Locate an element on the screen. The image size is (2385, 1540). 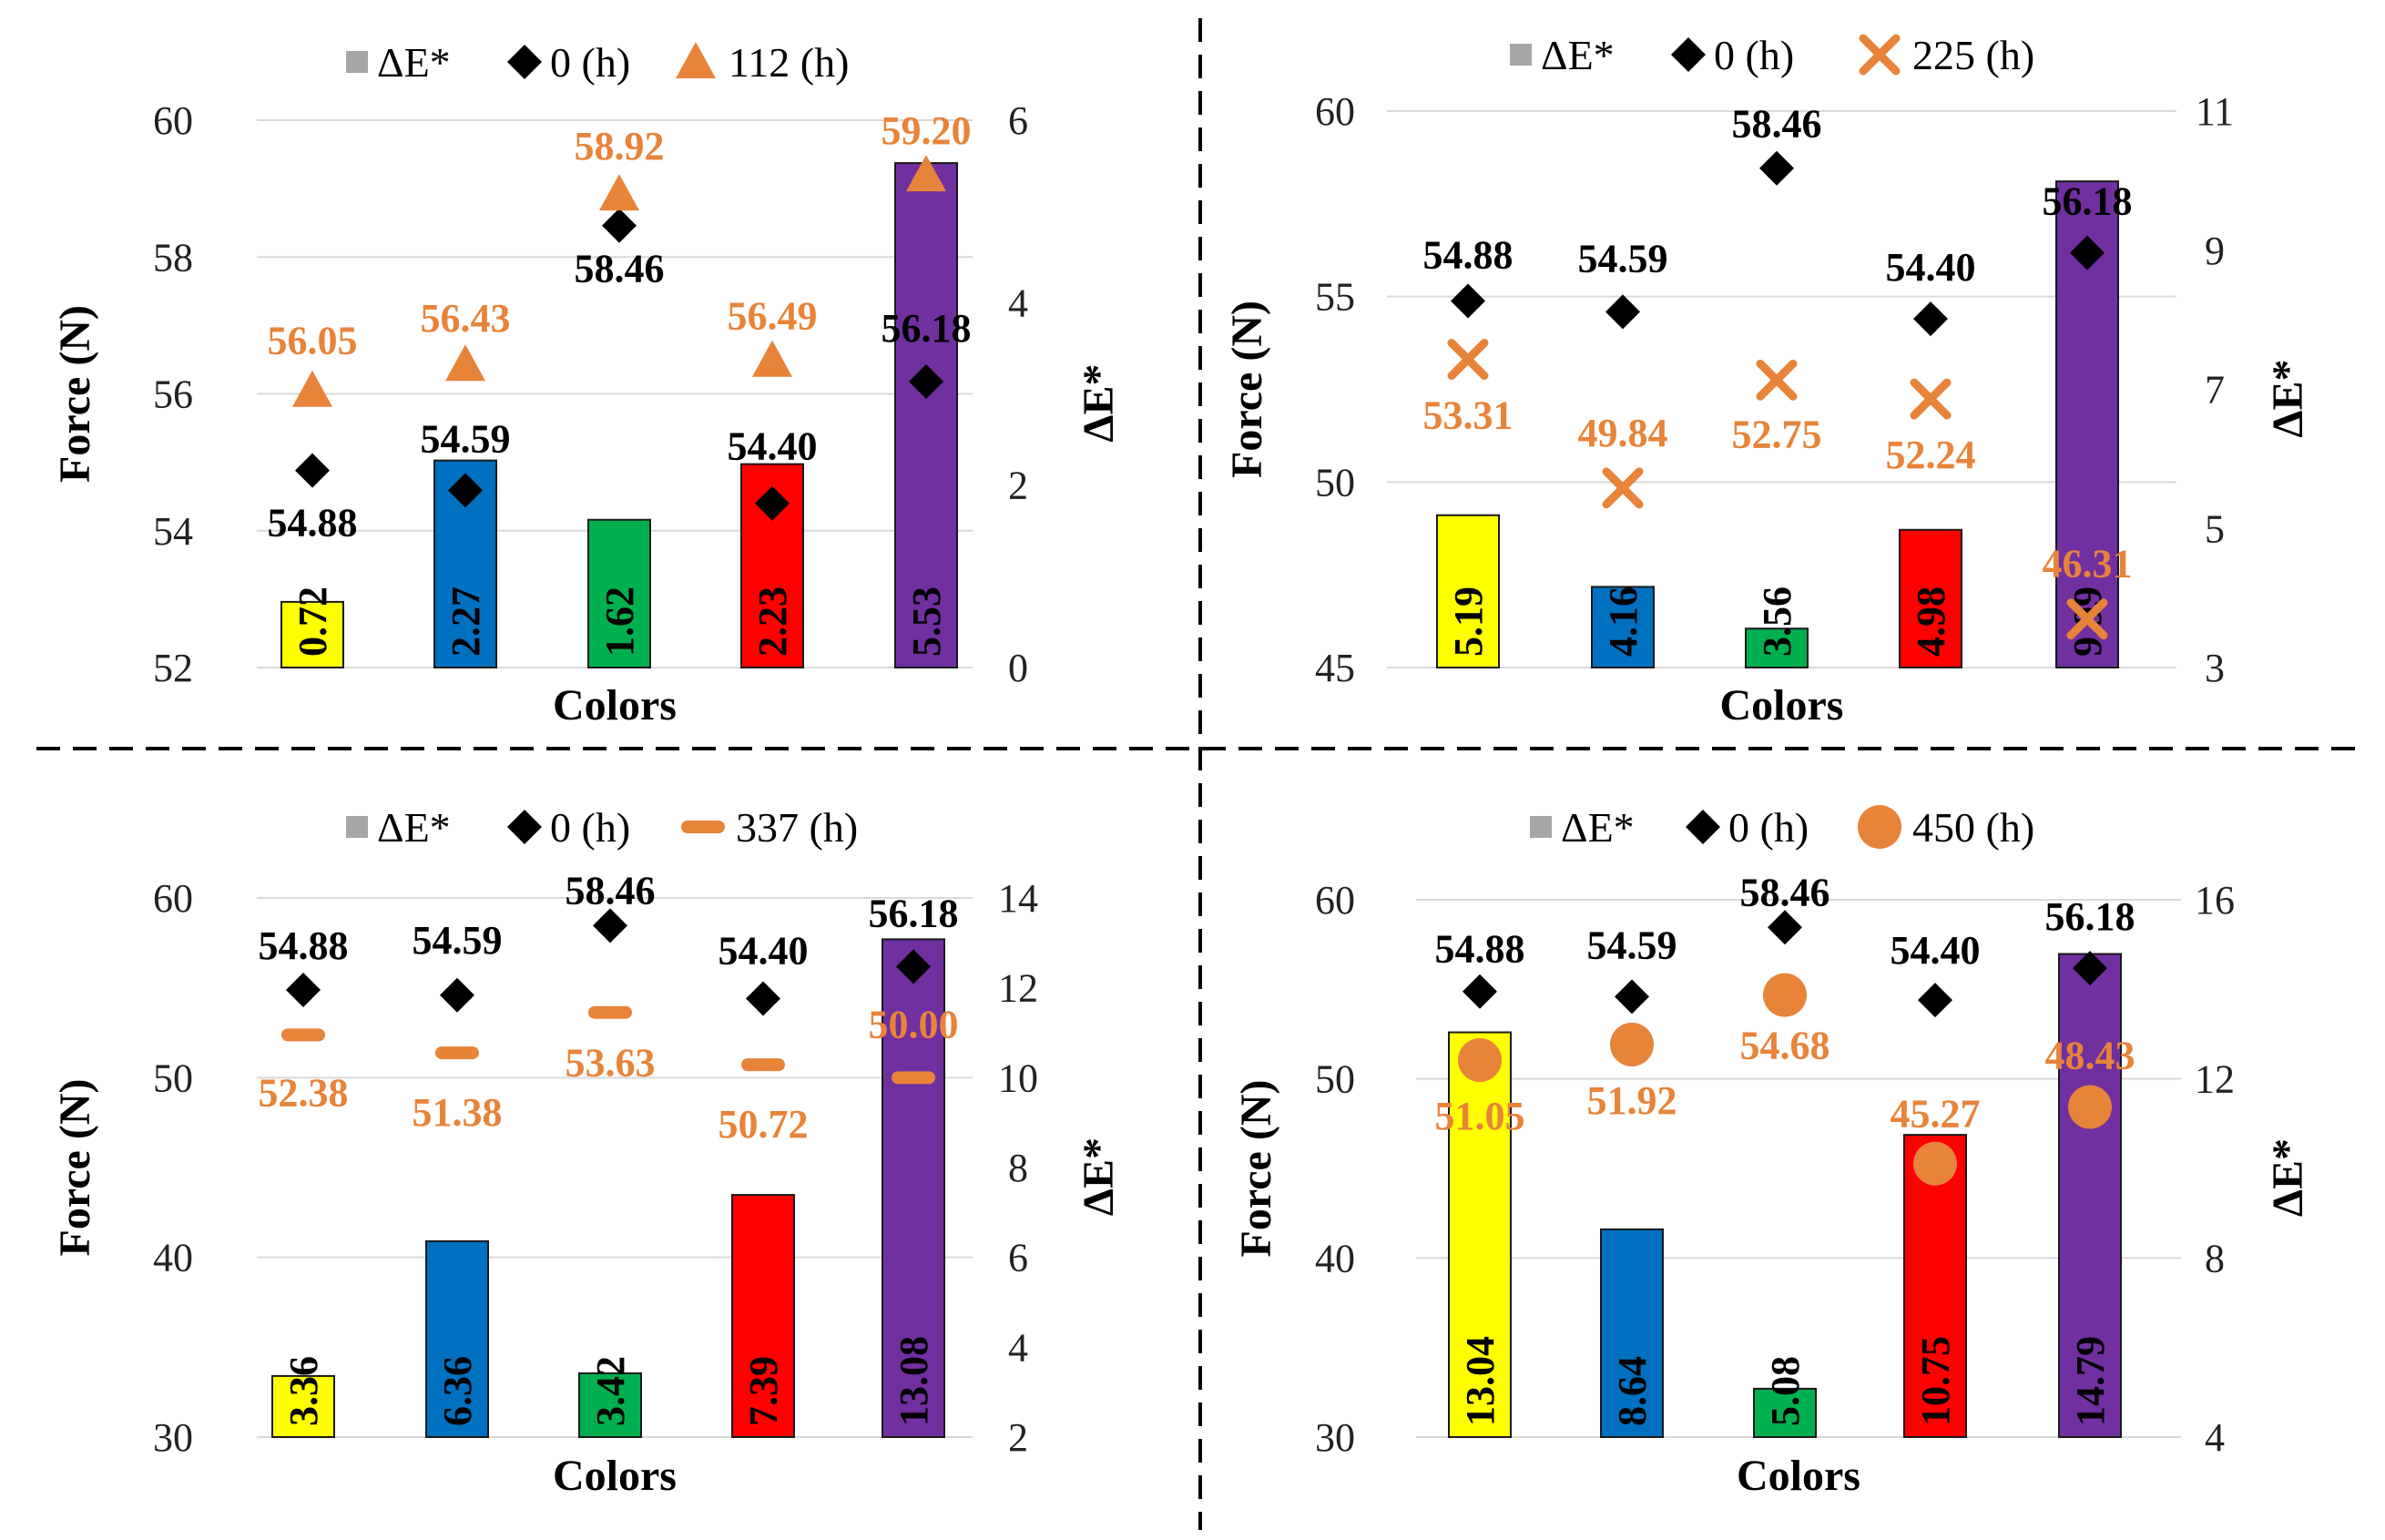
bar-value-label: 8.64 is located at coordinates (1632, 1391).